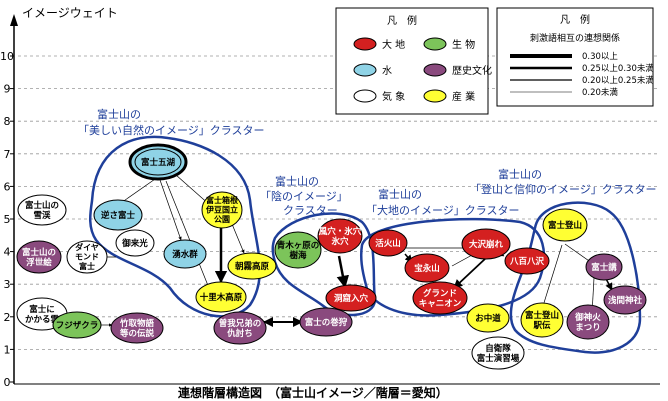  I want to click on node-label: 仇討ち, so click(240, 333).